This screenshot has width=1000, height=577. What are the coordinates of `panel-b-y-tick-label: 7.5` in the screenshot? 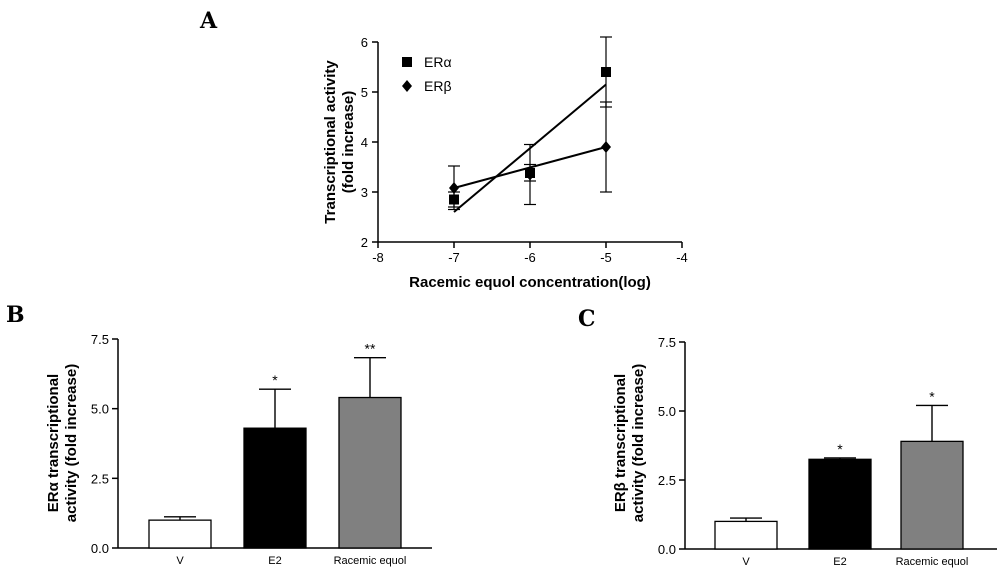 It's located at (100, 339).